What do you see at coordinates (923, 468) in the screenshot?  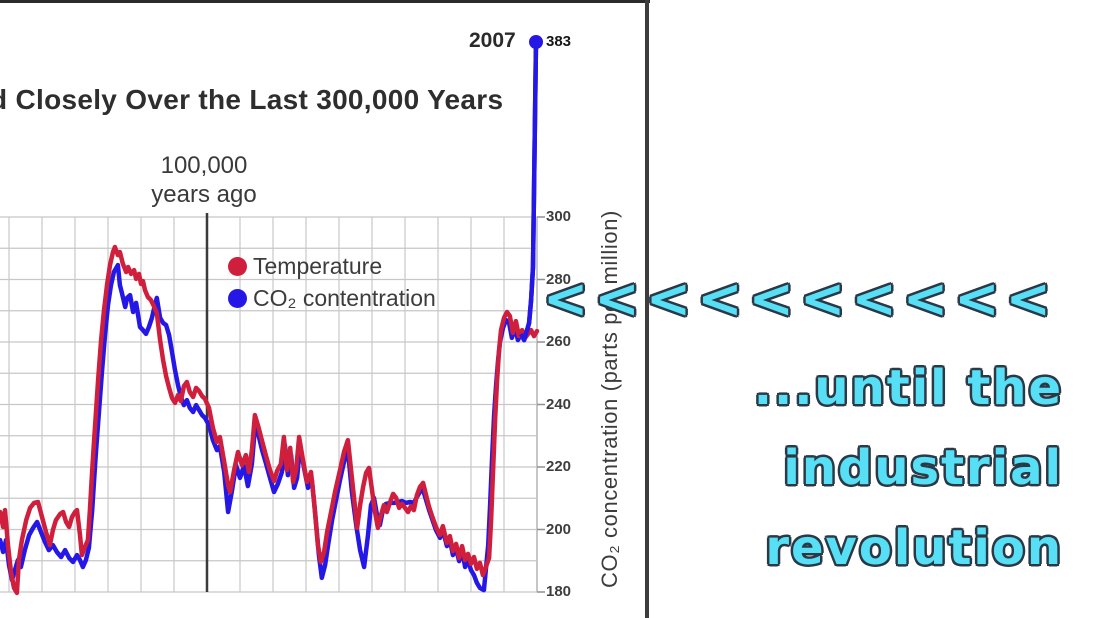 I see `caption-line-2: industrial` at bounding box center [923, 468].